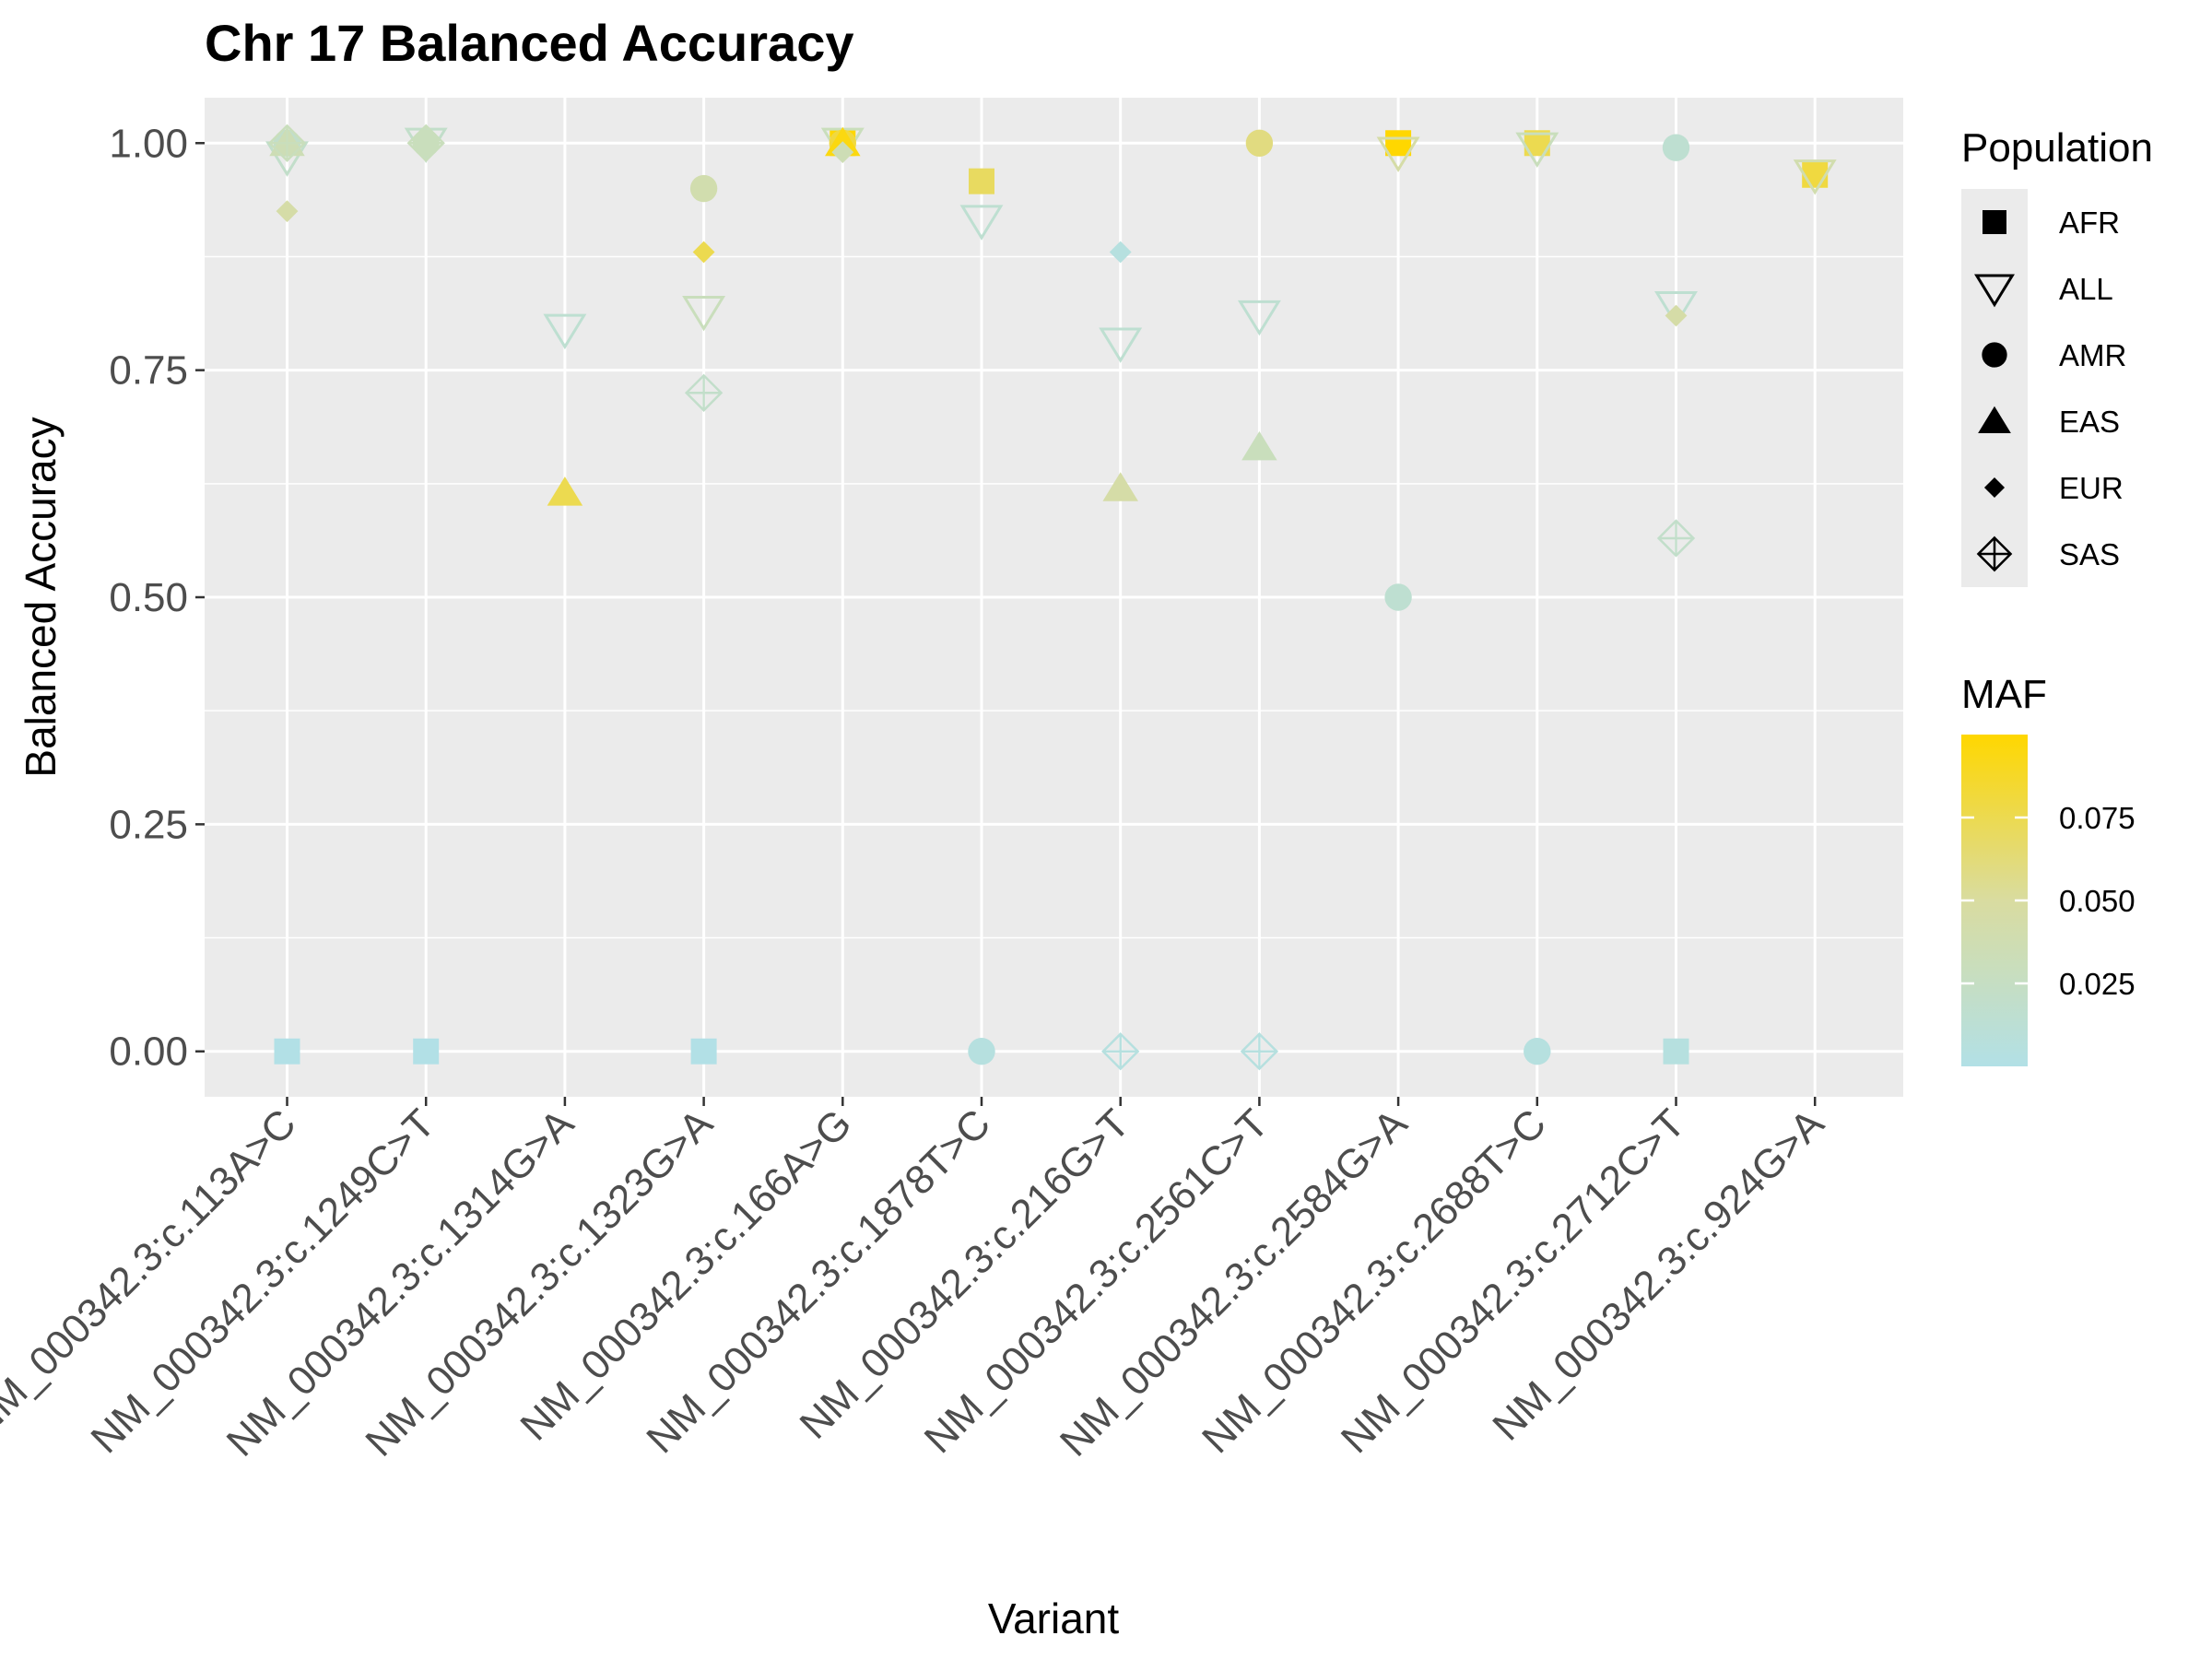  Describe the element at coordinates (2097, 984) in the screenshot. I see `maf-colorbar-tick-label: 0.025` at that location.